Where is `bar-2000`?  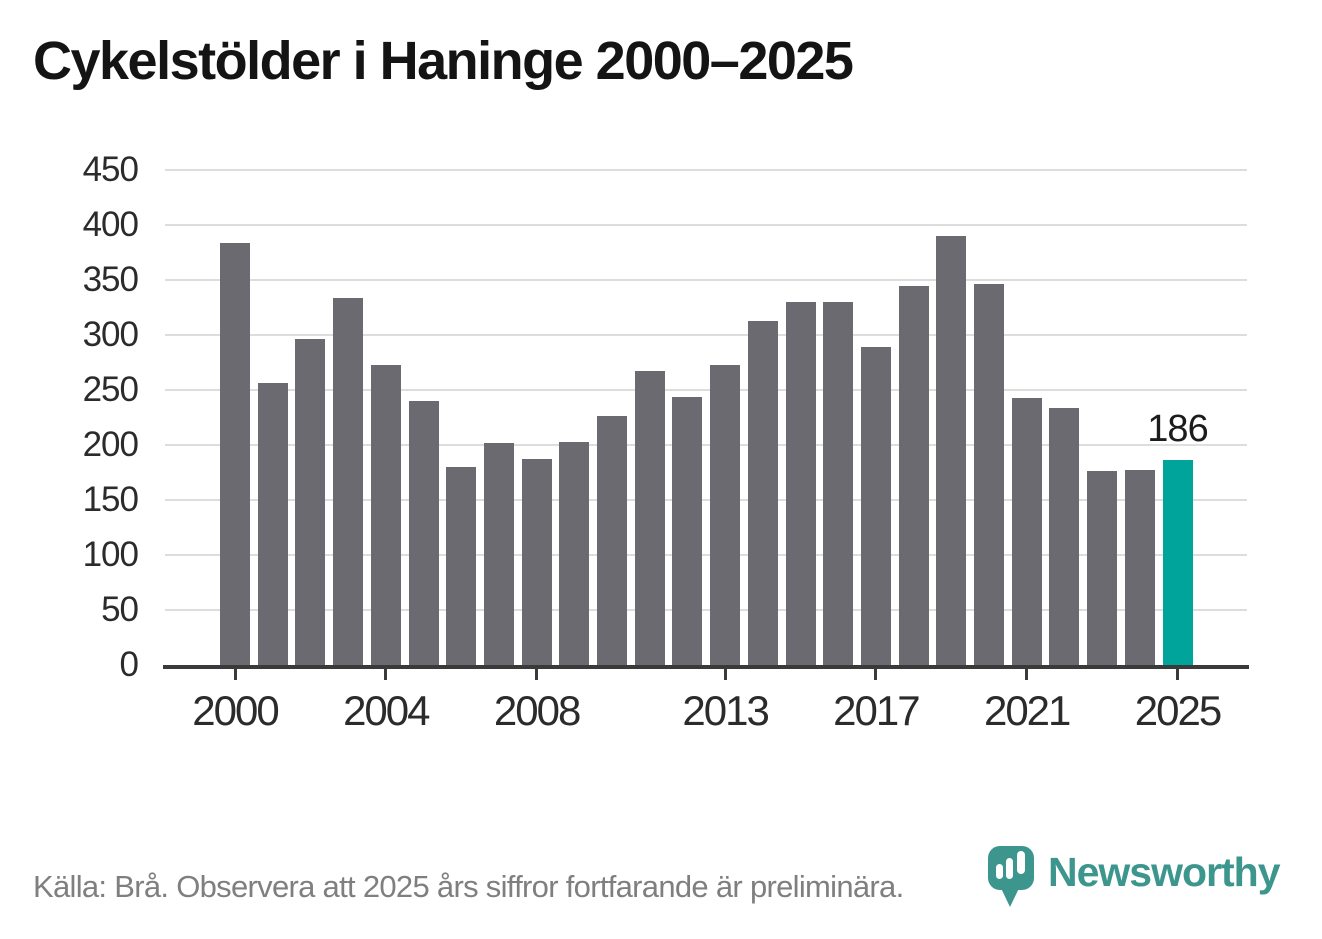
bar-2000 is located at coordinates (235, 453).